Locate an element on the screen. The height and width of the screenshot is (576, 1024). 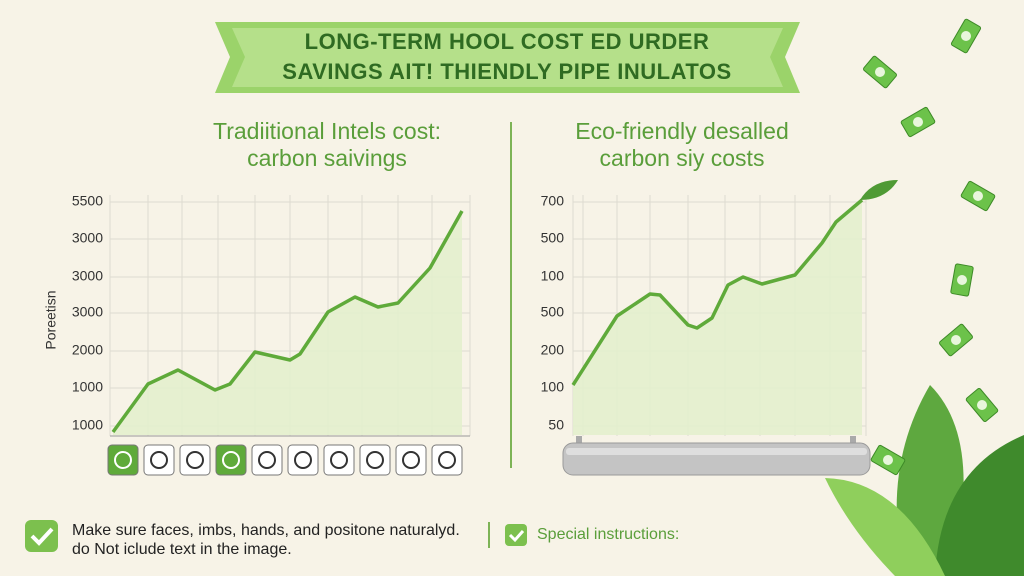
note-line: do Not iclude text in the image. is located at coordinates (182, 549).